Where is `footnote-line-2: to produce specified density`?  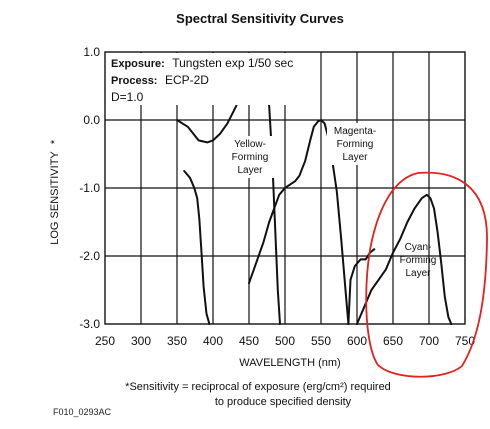 footnote-line-2: to produce specified density is located at coordinates (283, 402).